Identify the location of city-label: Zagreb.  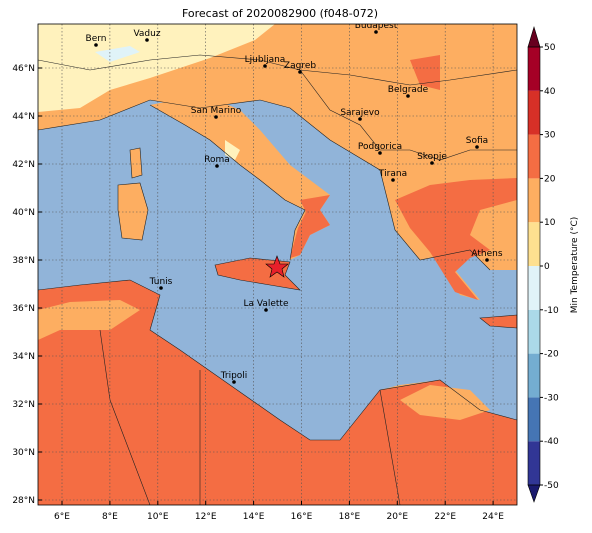
(300, 66).